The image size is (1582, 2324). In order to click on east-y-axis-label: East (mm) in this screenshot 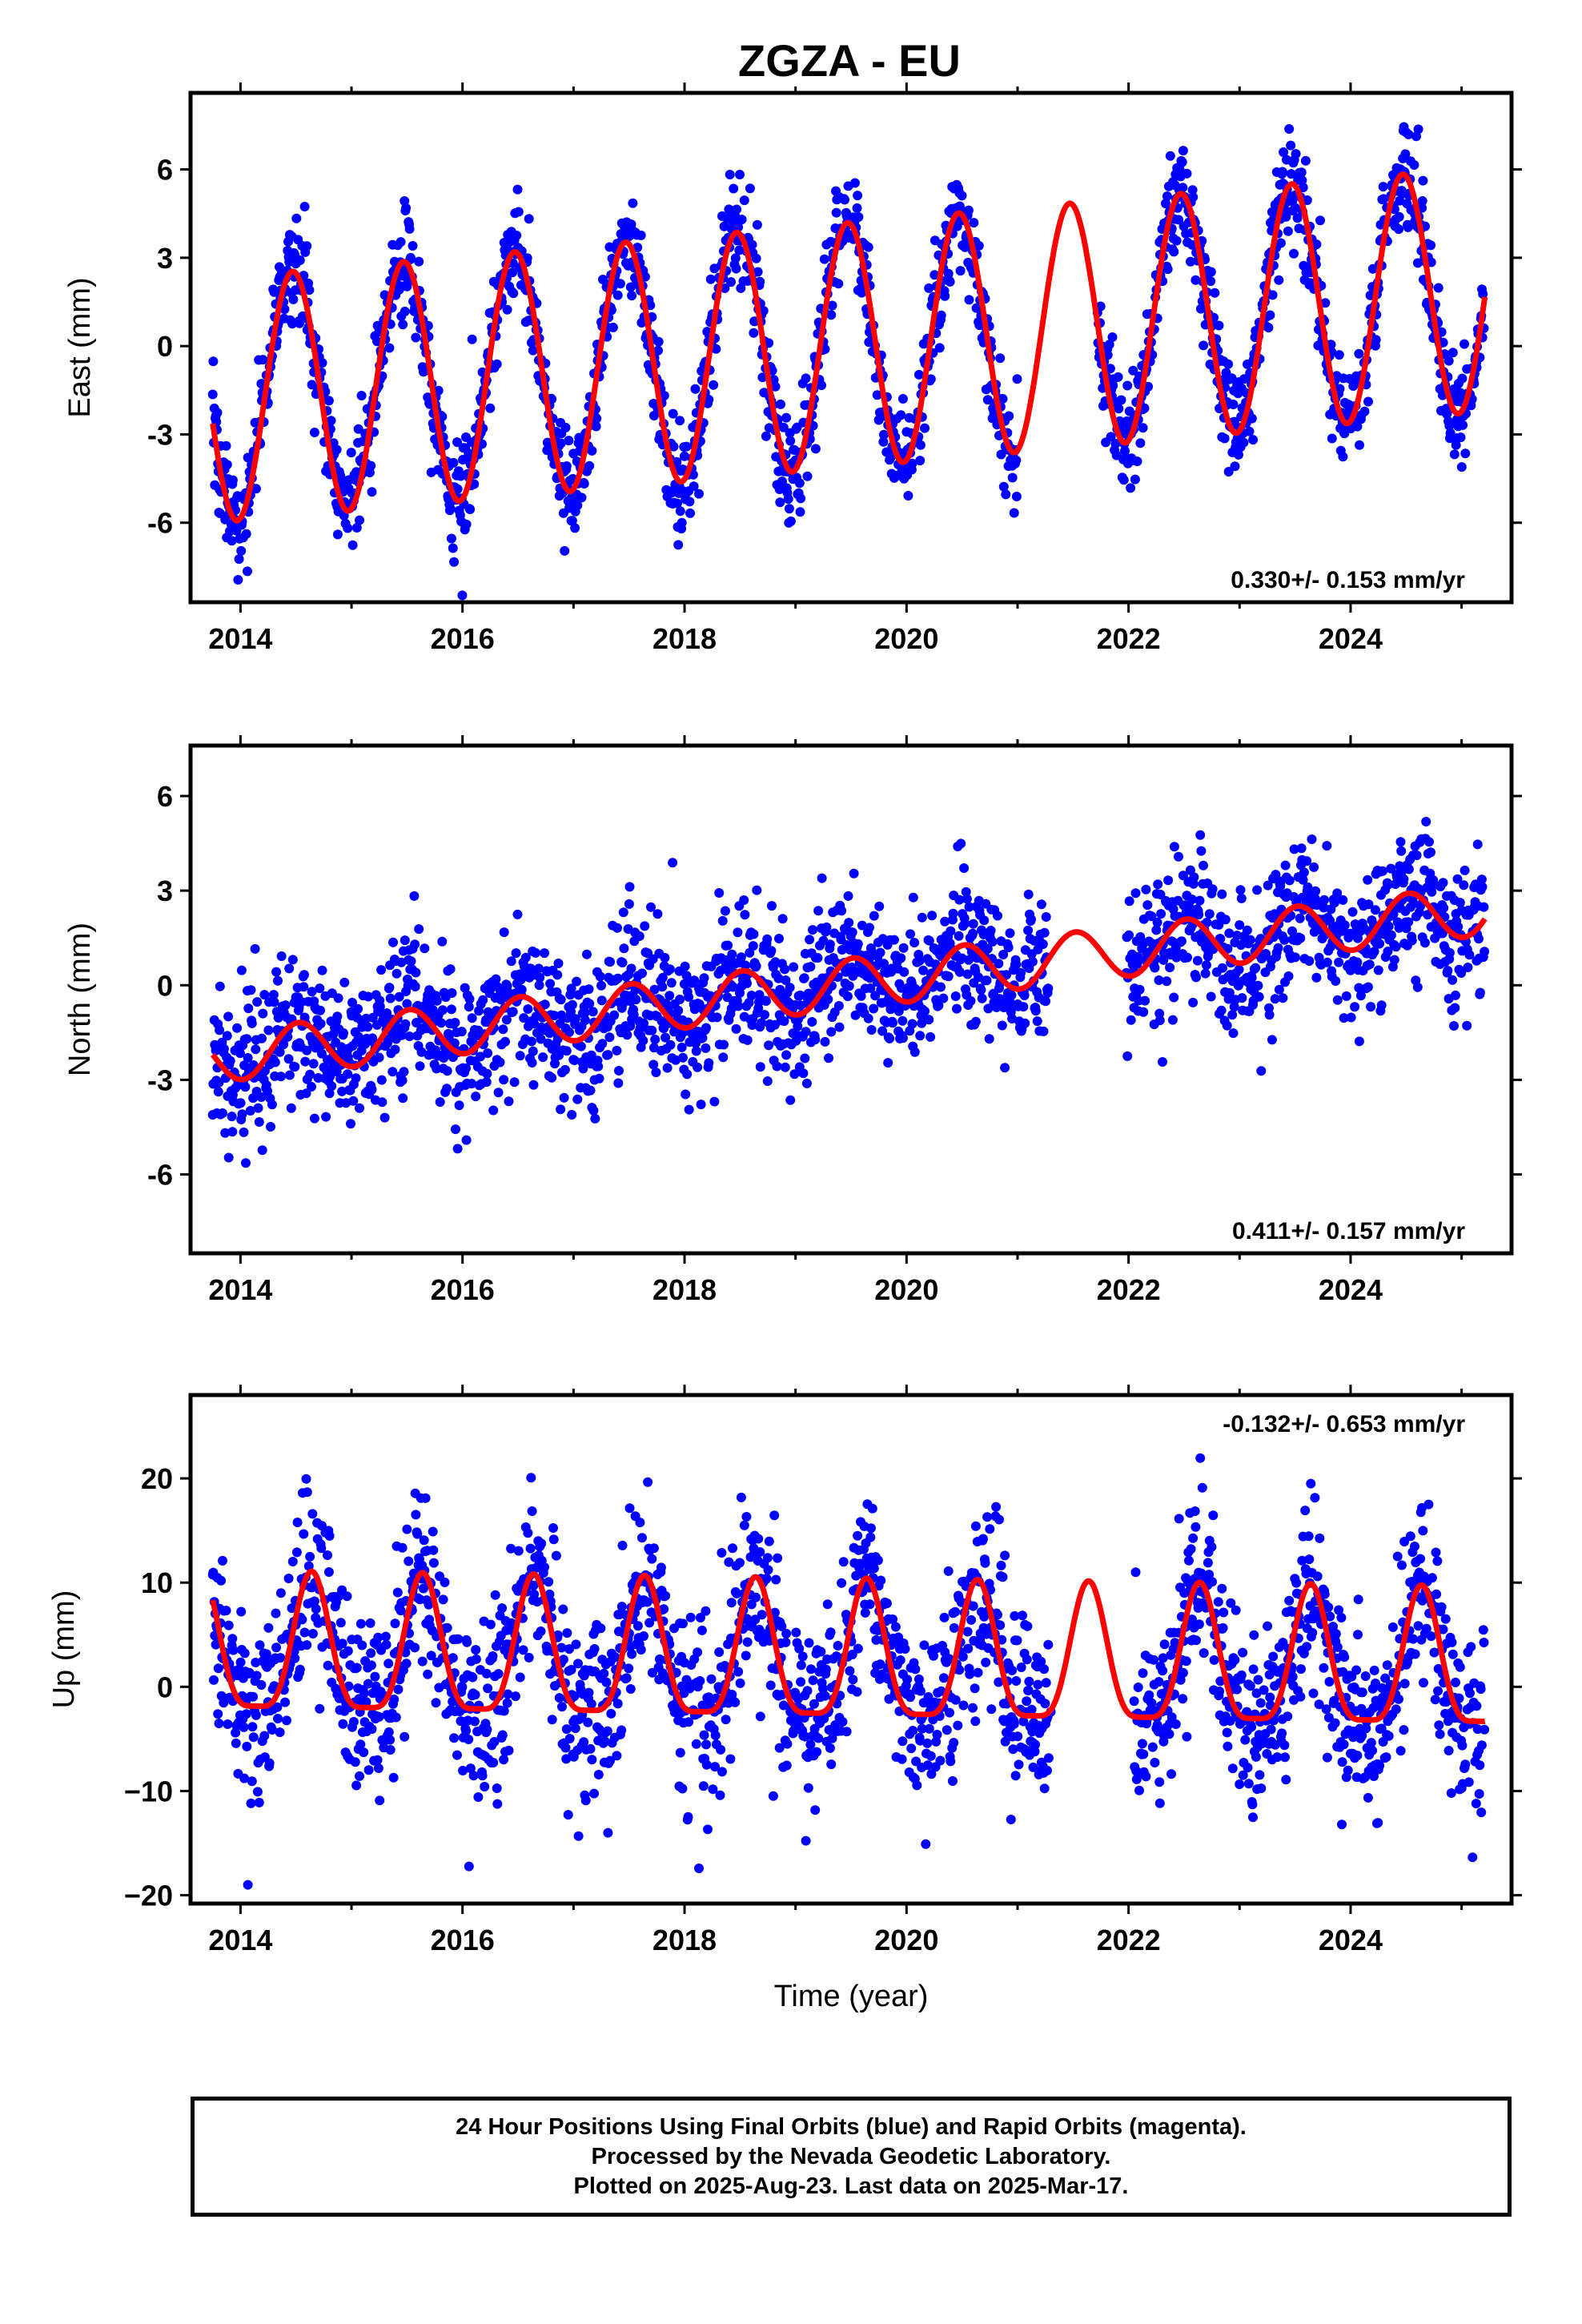, I will do `click(80, 347)`.